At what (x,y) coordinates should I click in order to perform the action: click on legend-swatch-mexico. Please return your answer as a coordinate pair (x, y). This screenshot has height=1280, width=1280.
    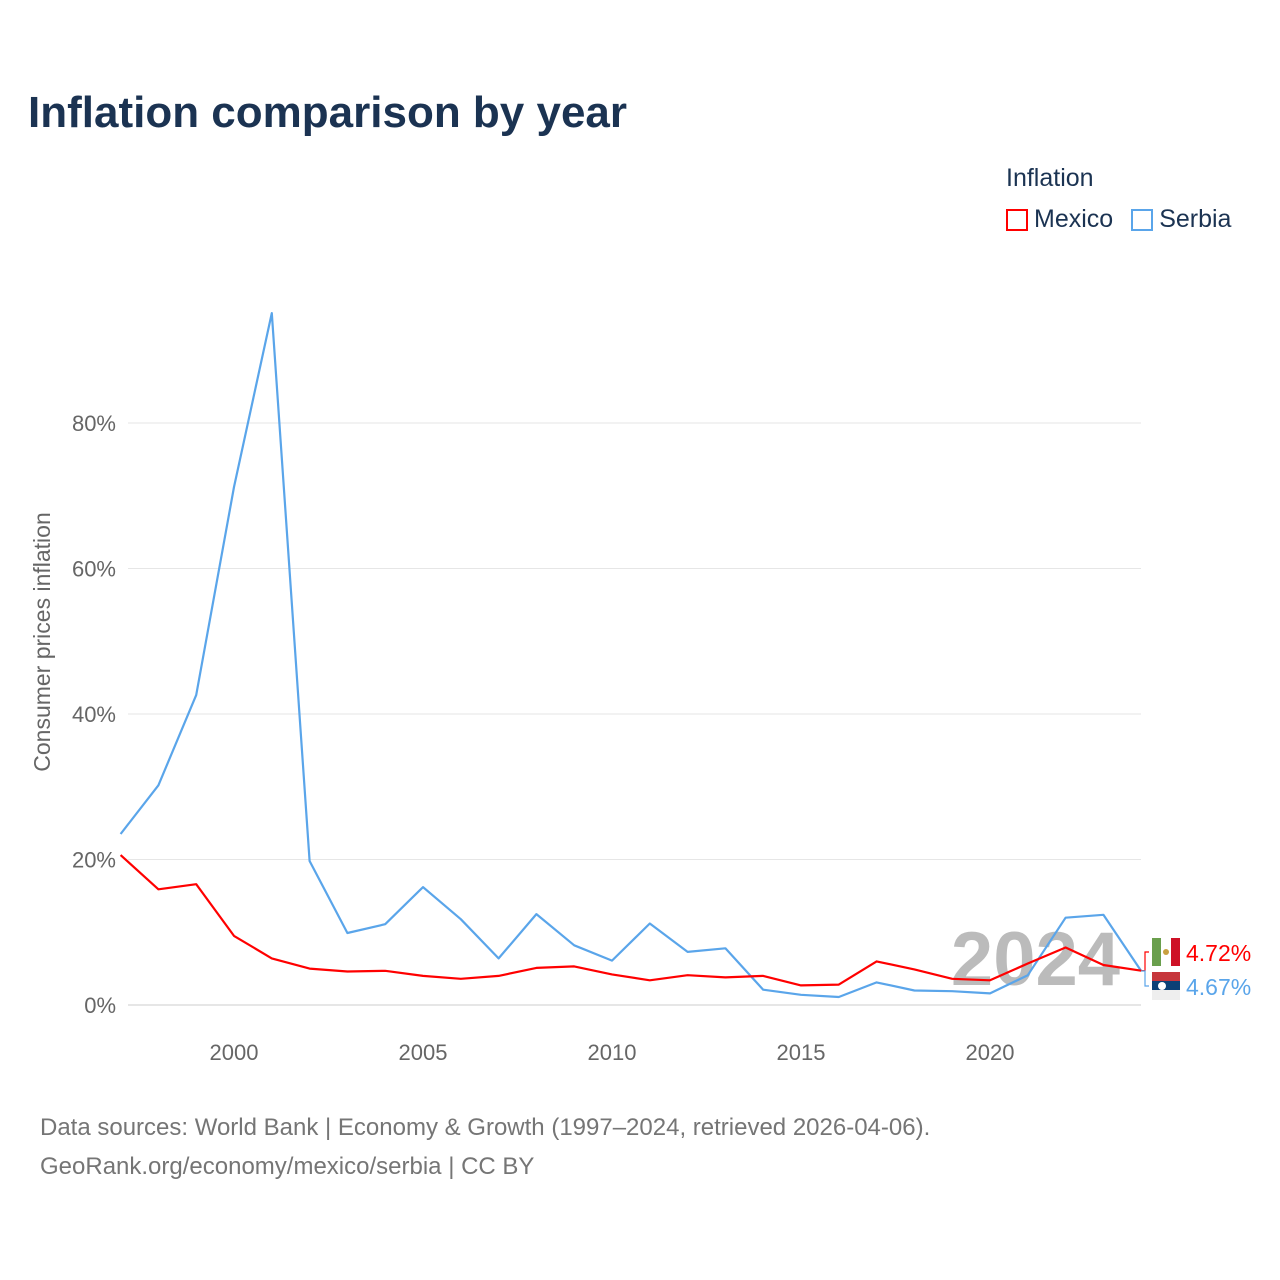
    Looking at the image, I should click on (1017, 219).